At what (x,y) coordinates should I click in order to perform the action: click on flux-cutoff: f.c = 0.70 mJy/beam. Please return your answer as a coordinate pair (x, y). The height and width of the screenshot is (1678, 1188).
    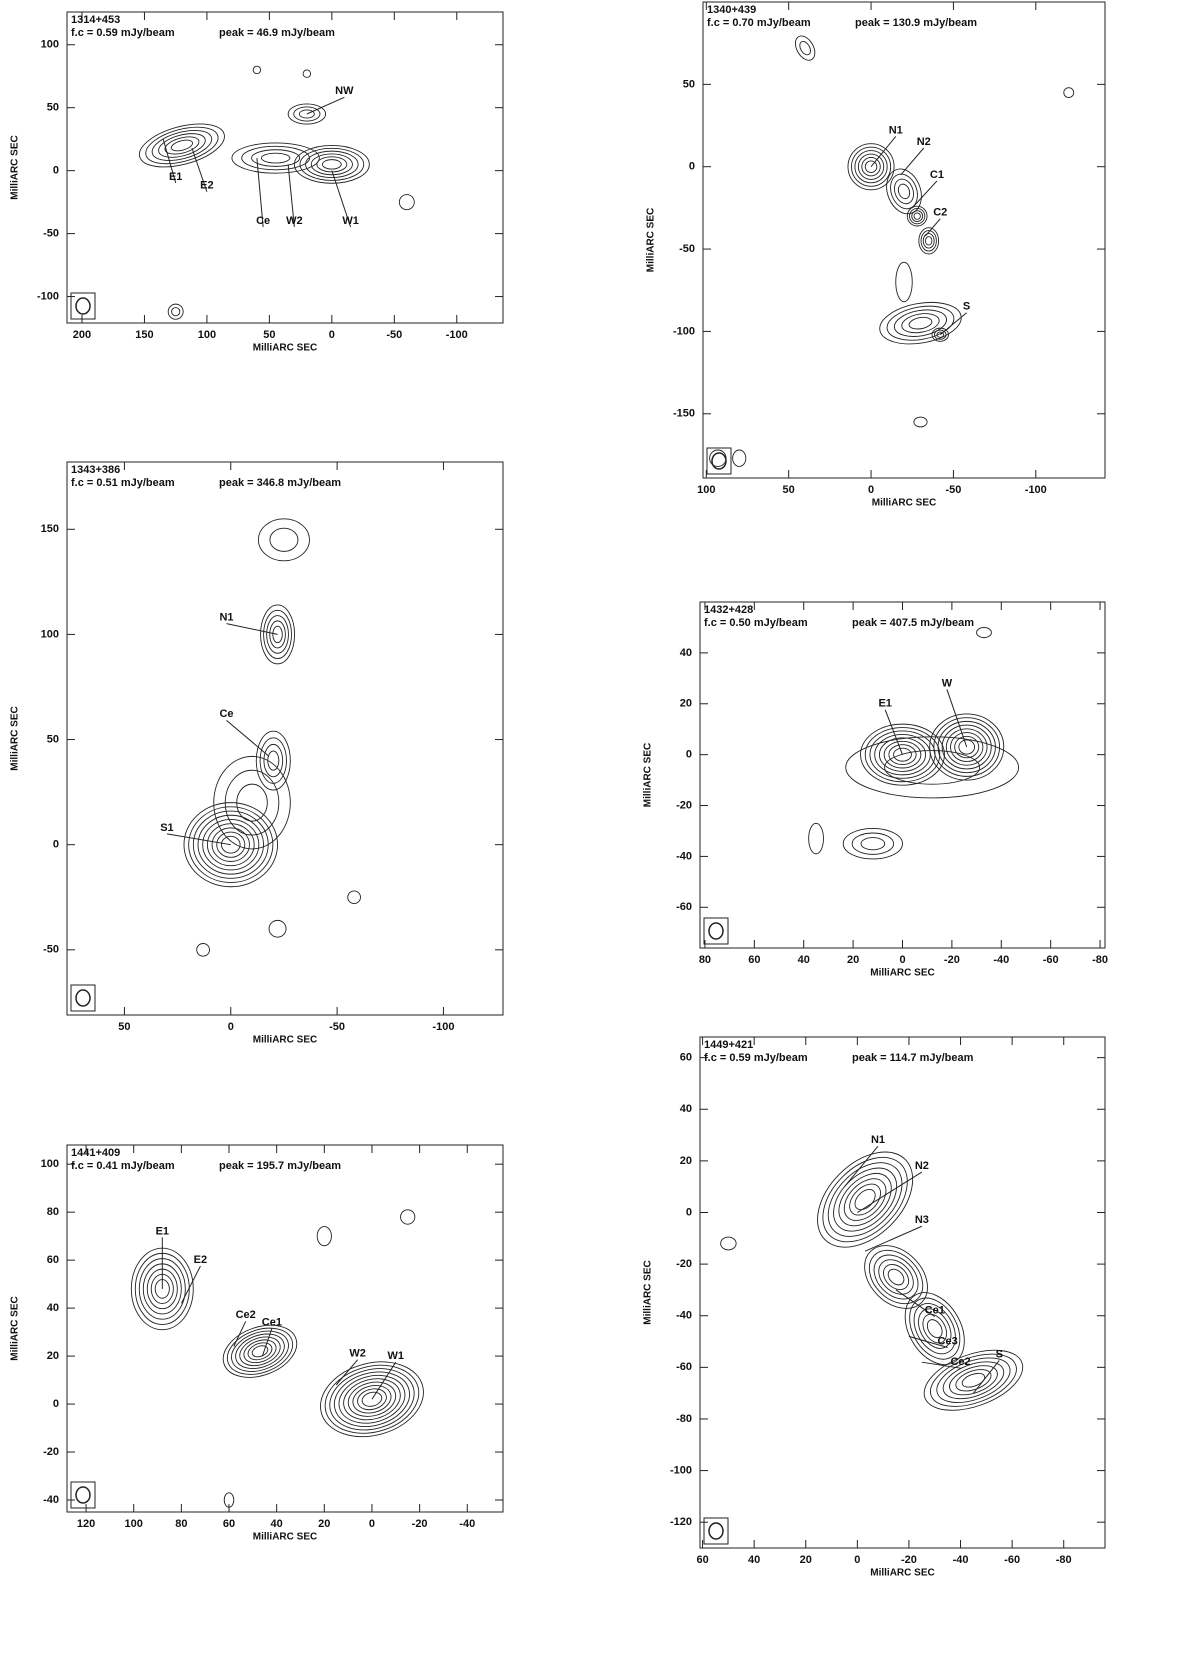
    Looking at the image, I should click on (759, 23).